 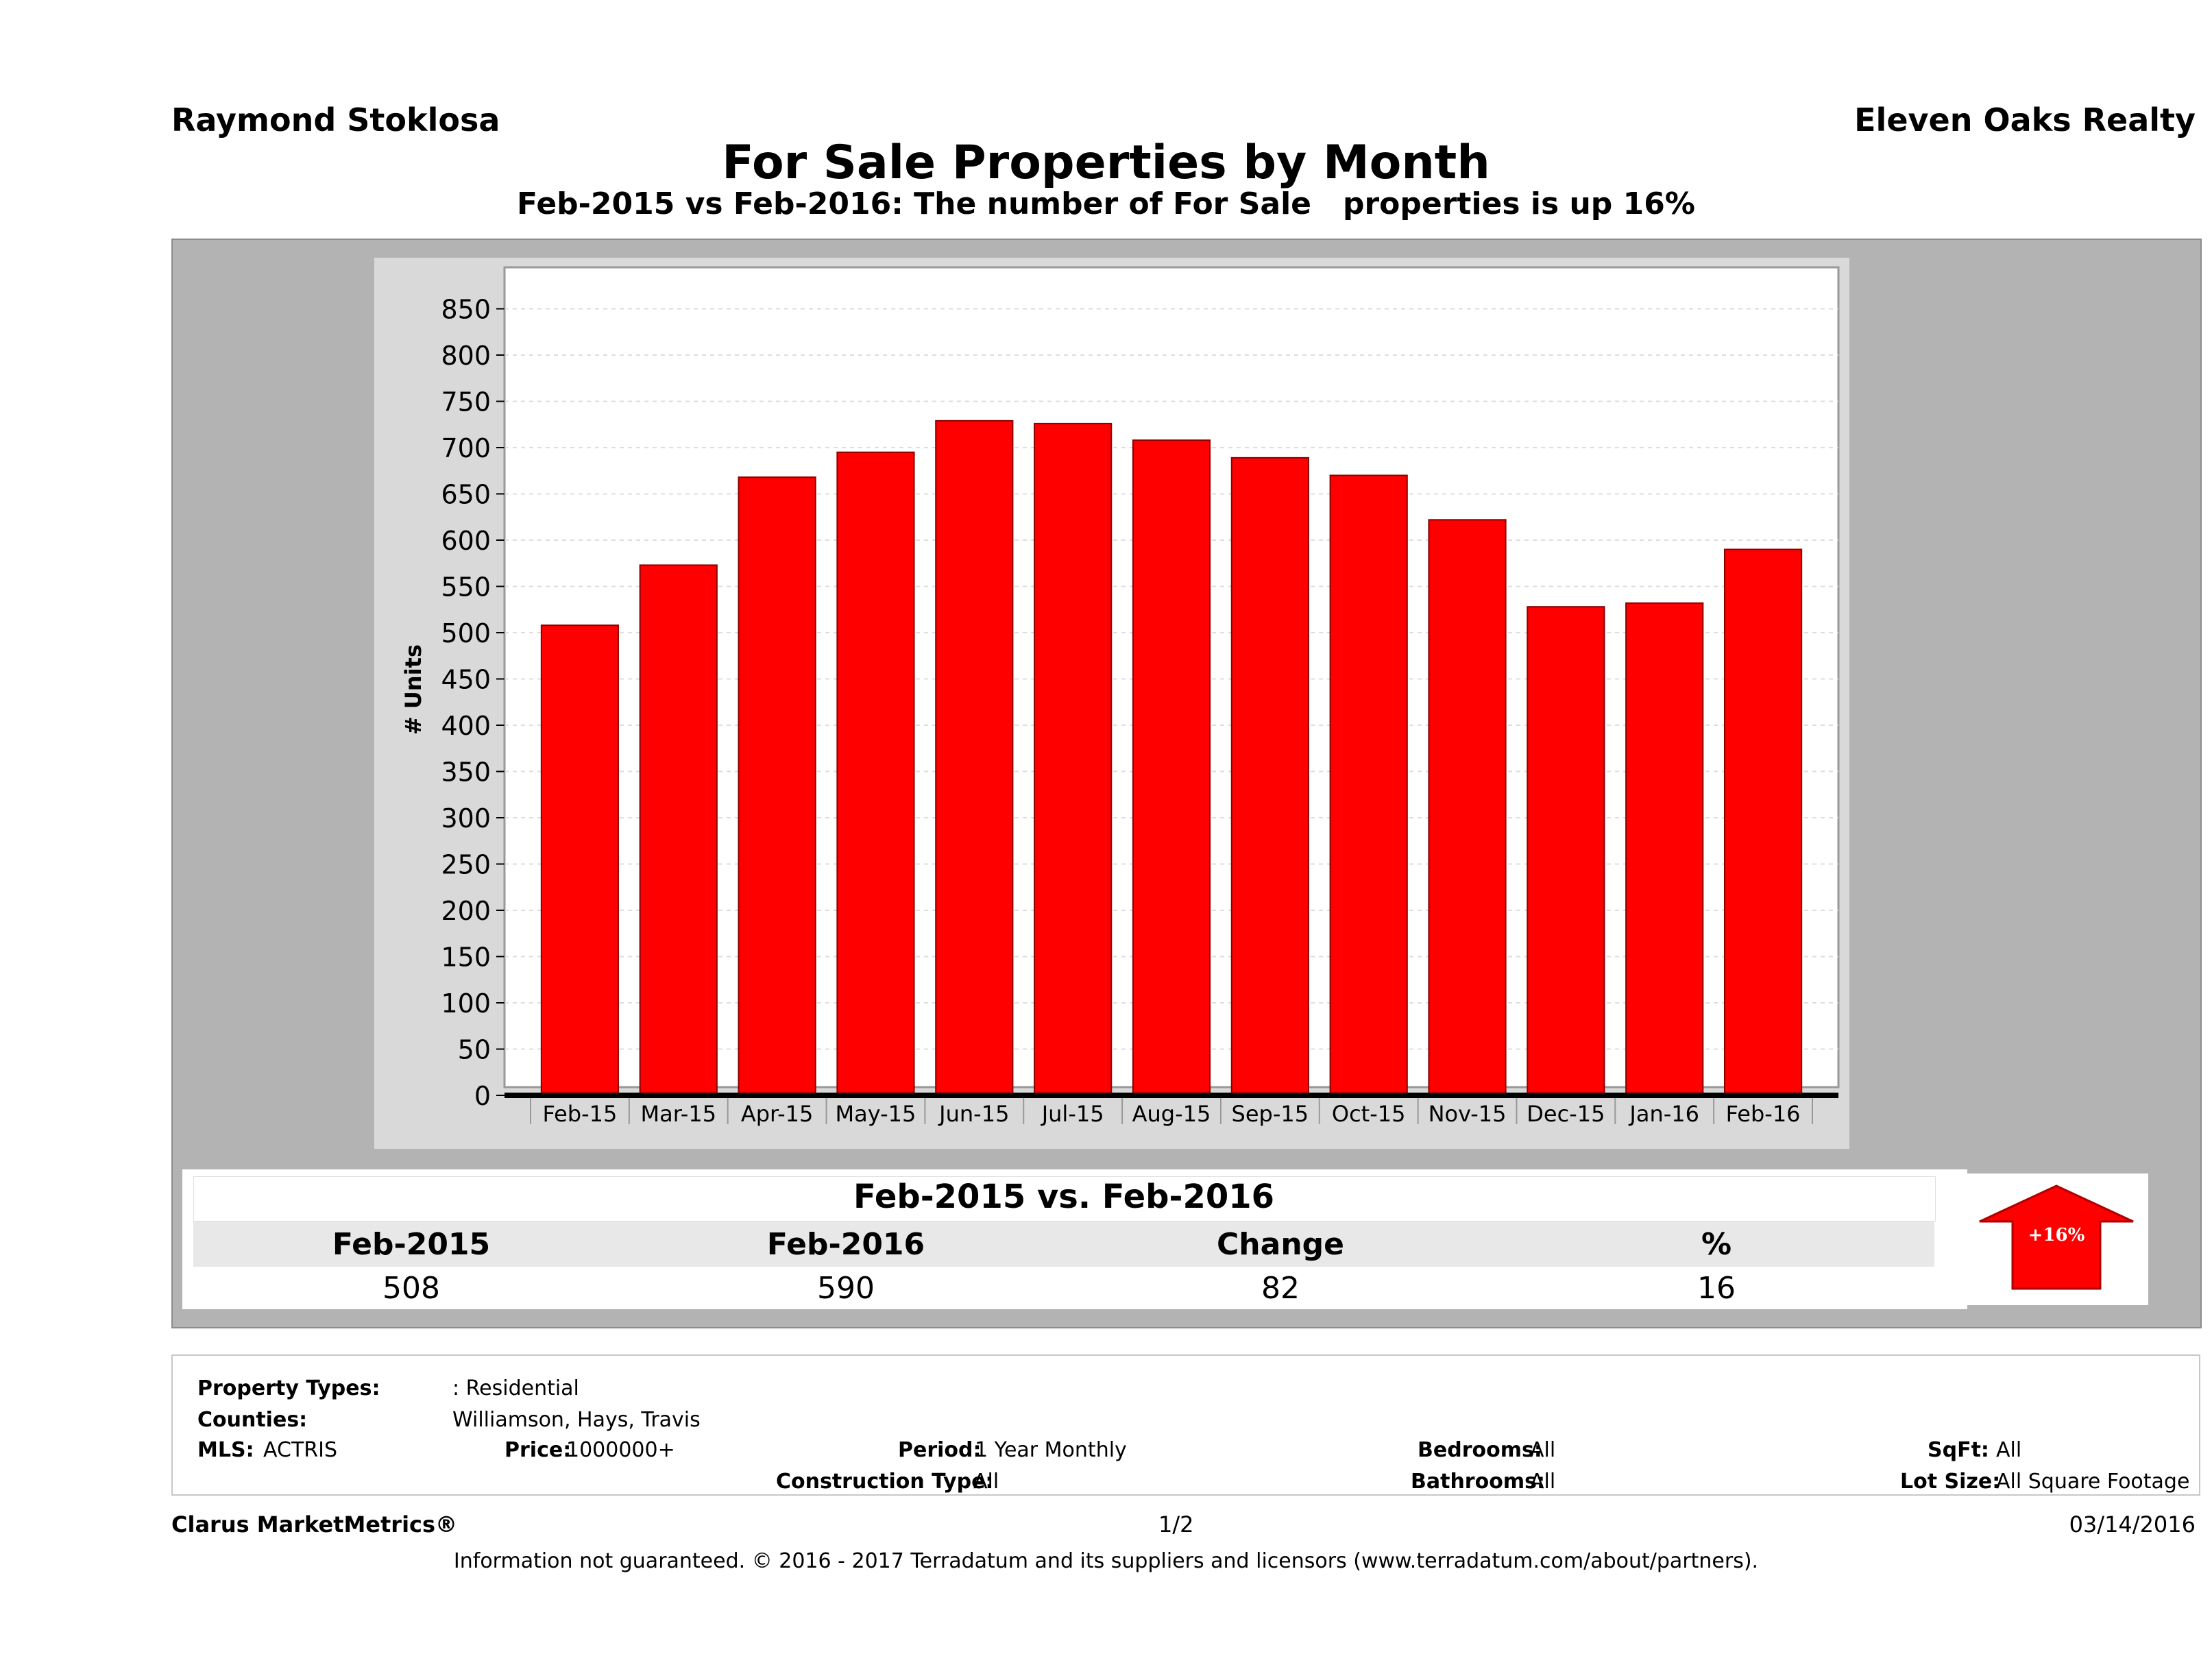 I want to click on x-tick-label: May-15, so click(x=876, y=1114).